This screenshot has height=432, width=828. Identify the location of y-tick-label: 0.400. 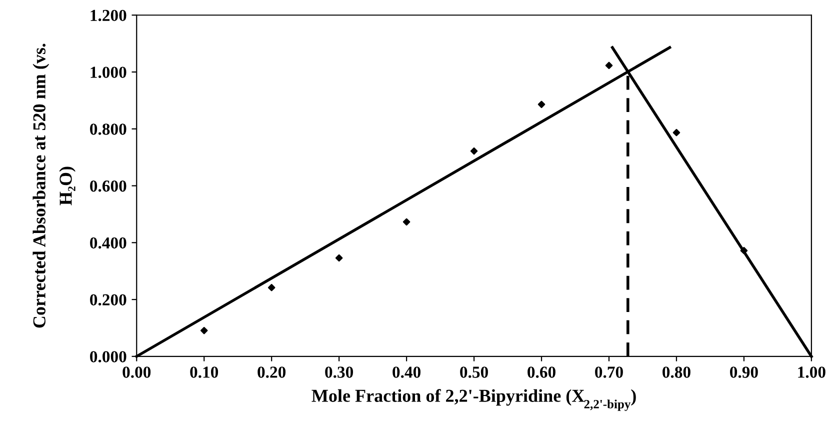
(108, 243).